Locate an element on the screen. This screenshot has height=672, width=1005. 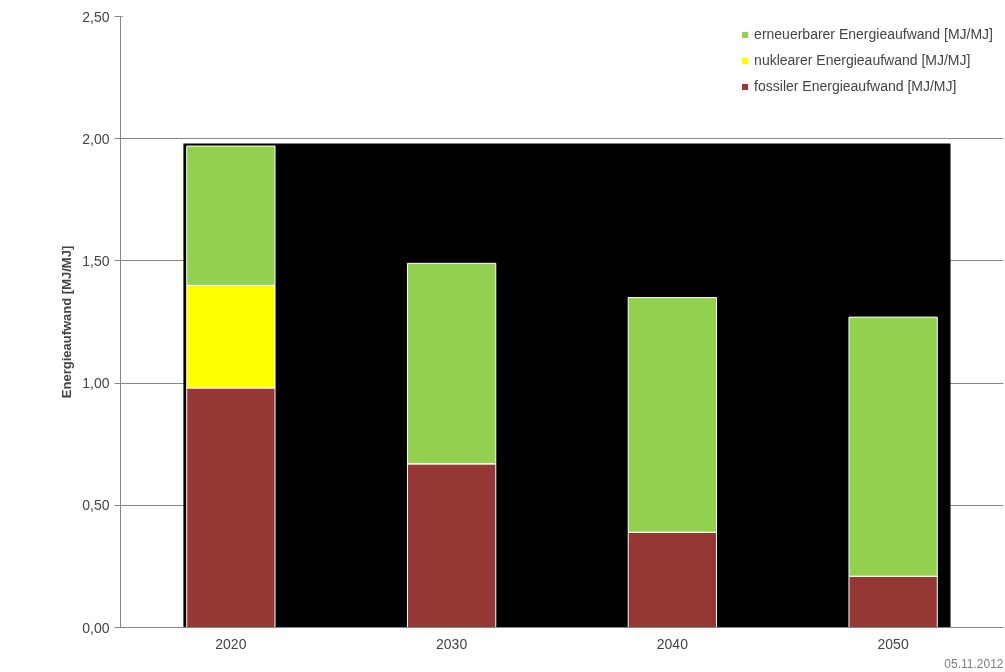
x-tick-label: 2030 is located at coordinates (452, 643).